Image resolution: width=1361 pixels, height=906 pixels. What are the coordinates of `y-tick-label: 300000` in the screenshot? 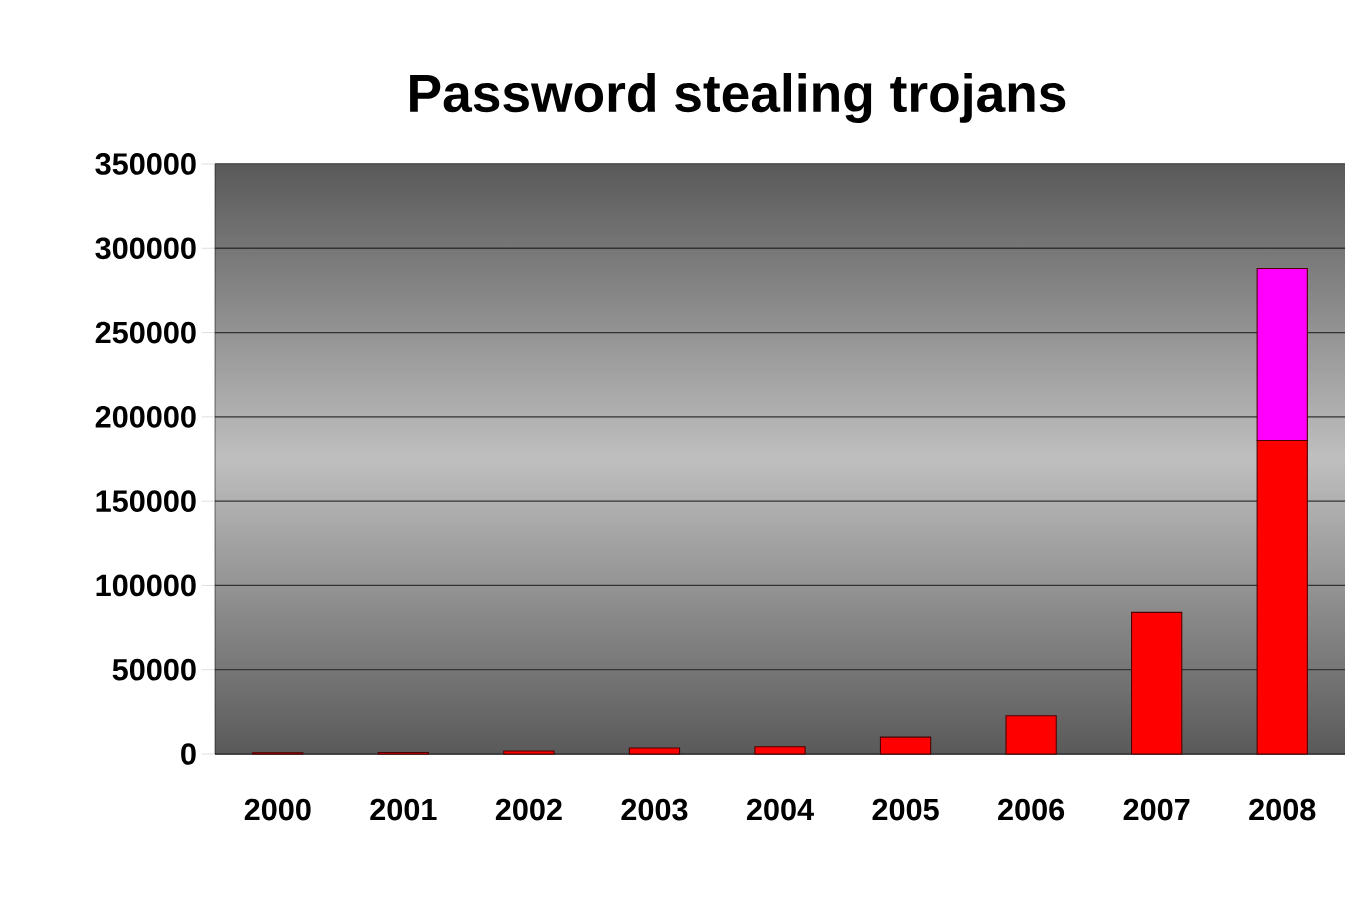 It's located at (145, 248).